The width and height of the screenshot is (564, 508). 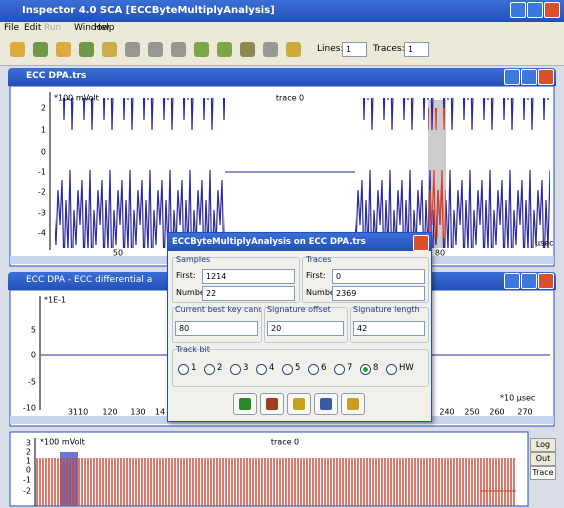 I want to click on field-label: Signature offset, so click(x=299, y=309).